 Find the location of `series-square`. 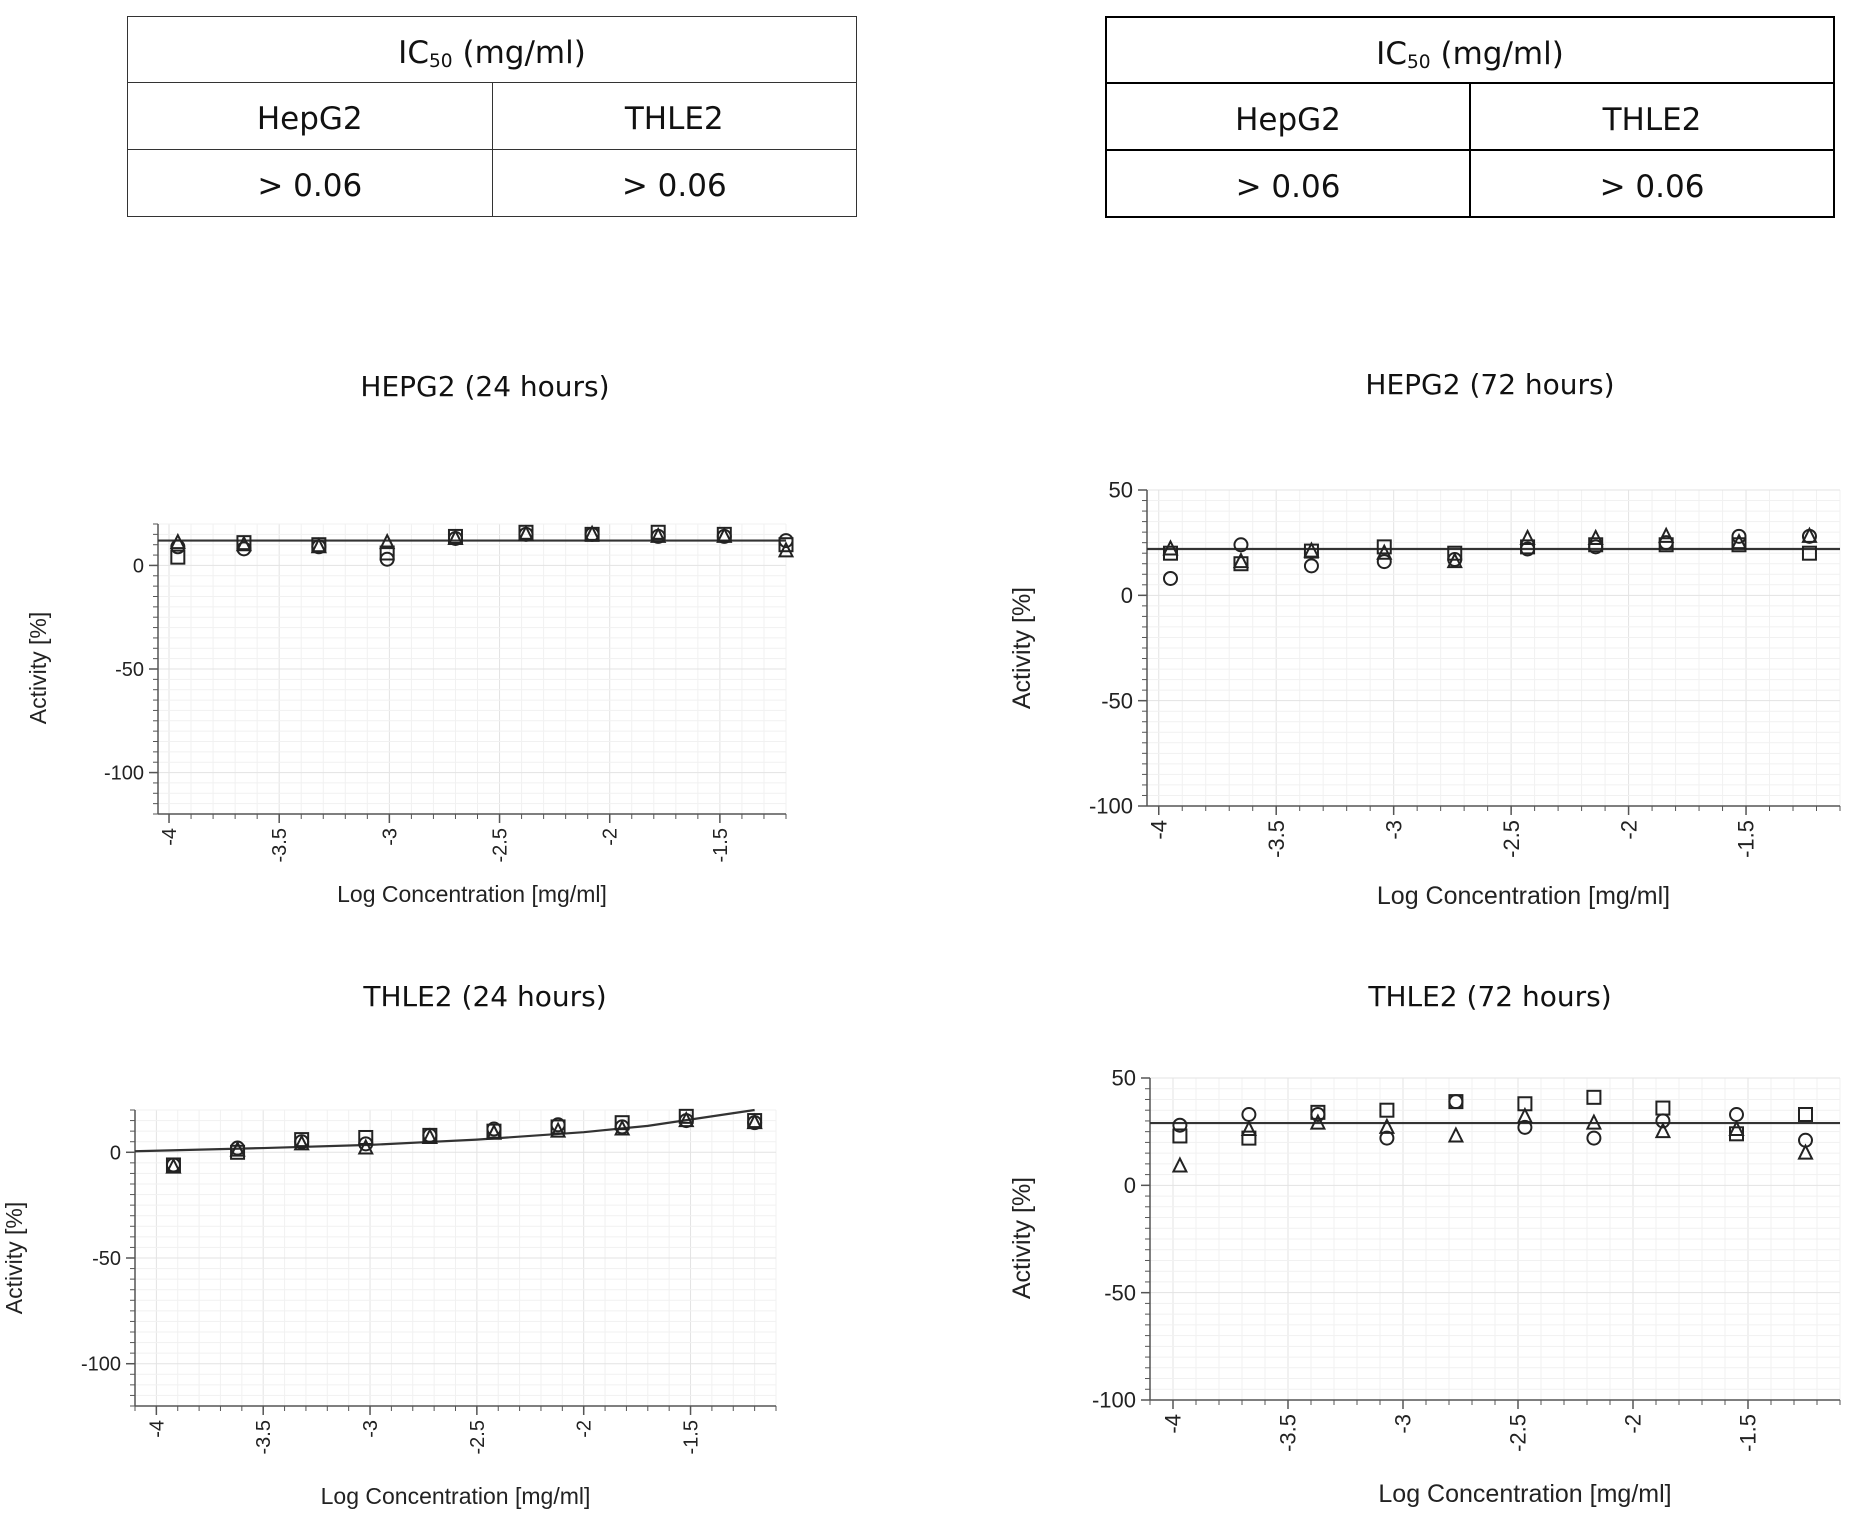

series-square is located at coordinates (464, 1140).